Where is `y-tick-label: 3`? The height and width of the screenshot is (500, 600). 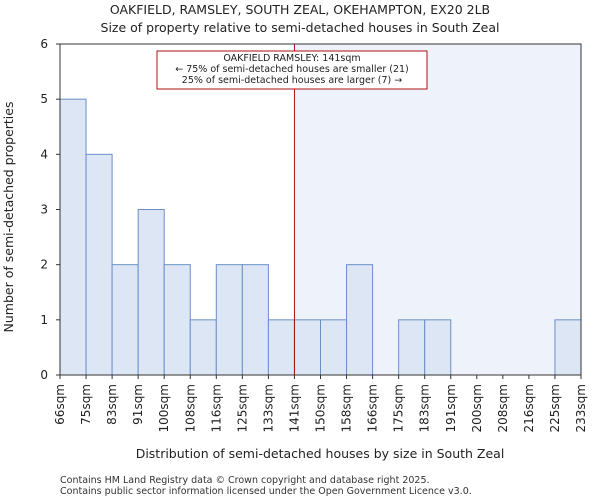 y-tick-label: 3 is located at coordinates (44, 210).